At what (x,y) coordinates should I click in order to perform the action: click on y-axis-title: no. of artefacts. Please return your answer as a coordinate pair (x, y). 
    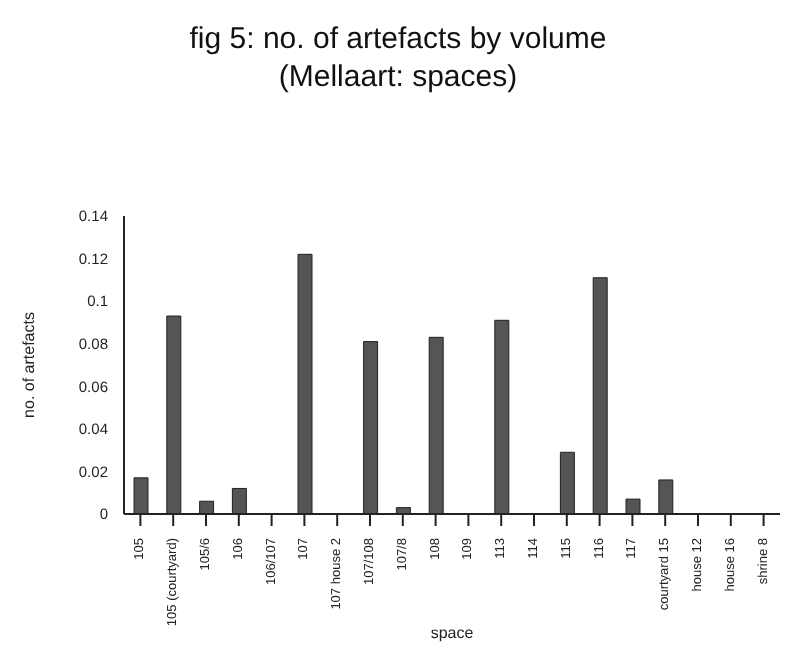
    Looking at the image, I should click on (28, 365).